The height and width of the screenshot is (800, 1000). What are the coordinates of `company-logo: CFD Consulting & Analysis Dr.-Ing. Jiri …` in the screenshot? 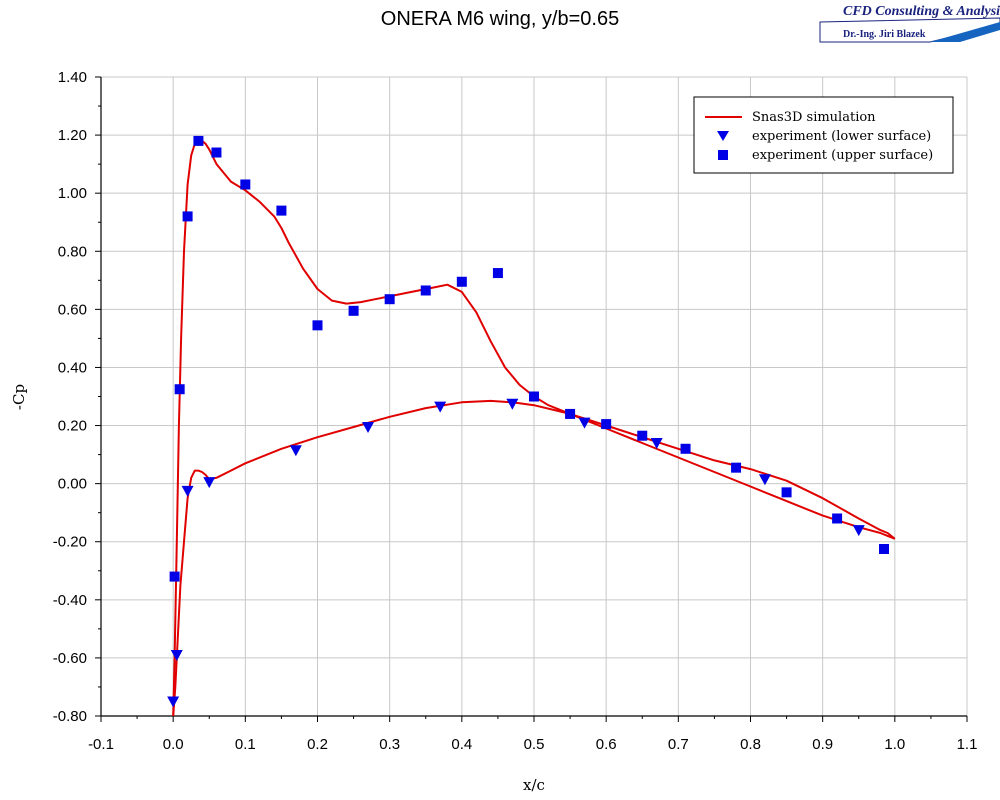 It's located at (909, 23).